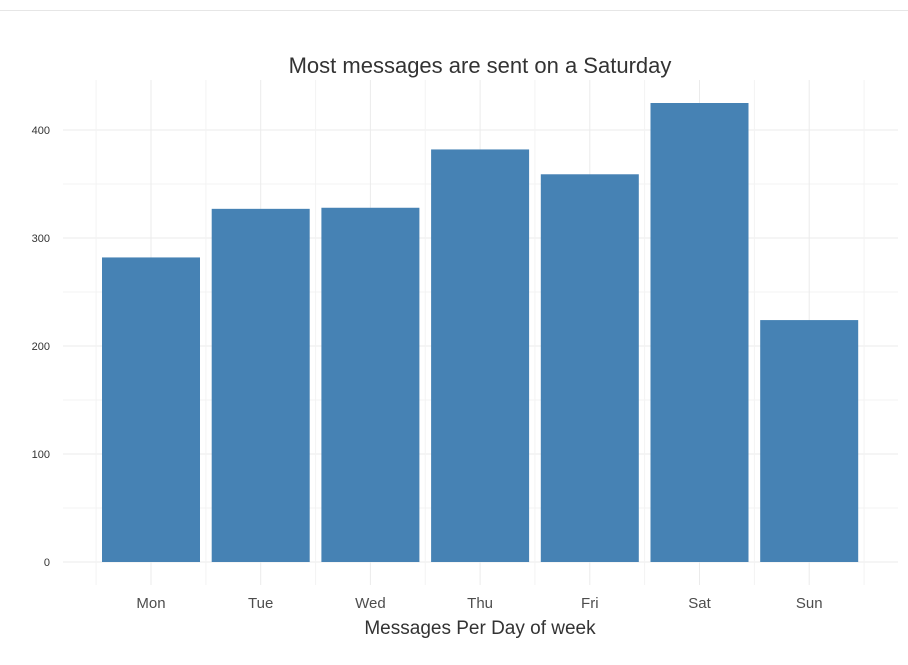 The width and height of the screenshot is (908, 665). I want to click on bar-sun, so click(809, 441).